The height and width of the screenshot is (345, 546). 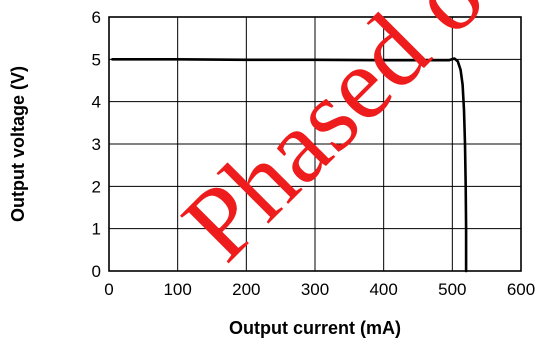 What do you see at coordinates (96, 17) in the screenshot?
I see `y-tick-label: 6` at bounding box center [96, 17].